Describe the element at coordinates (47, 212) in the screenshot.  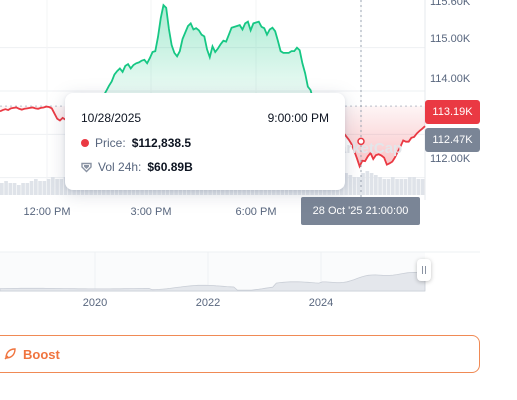
I see `x-tick-label: 12:00 PM` at that location.